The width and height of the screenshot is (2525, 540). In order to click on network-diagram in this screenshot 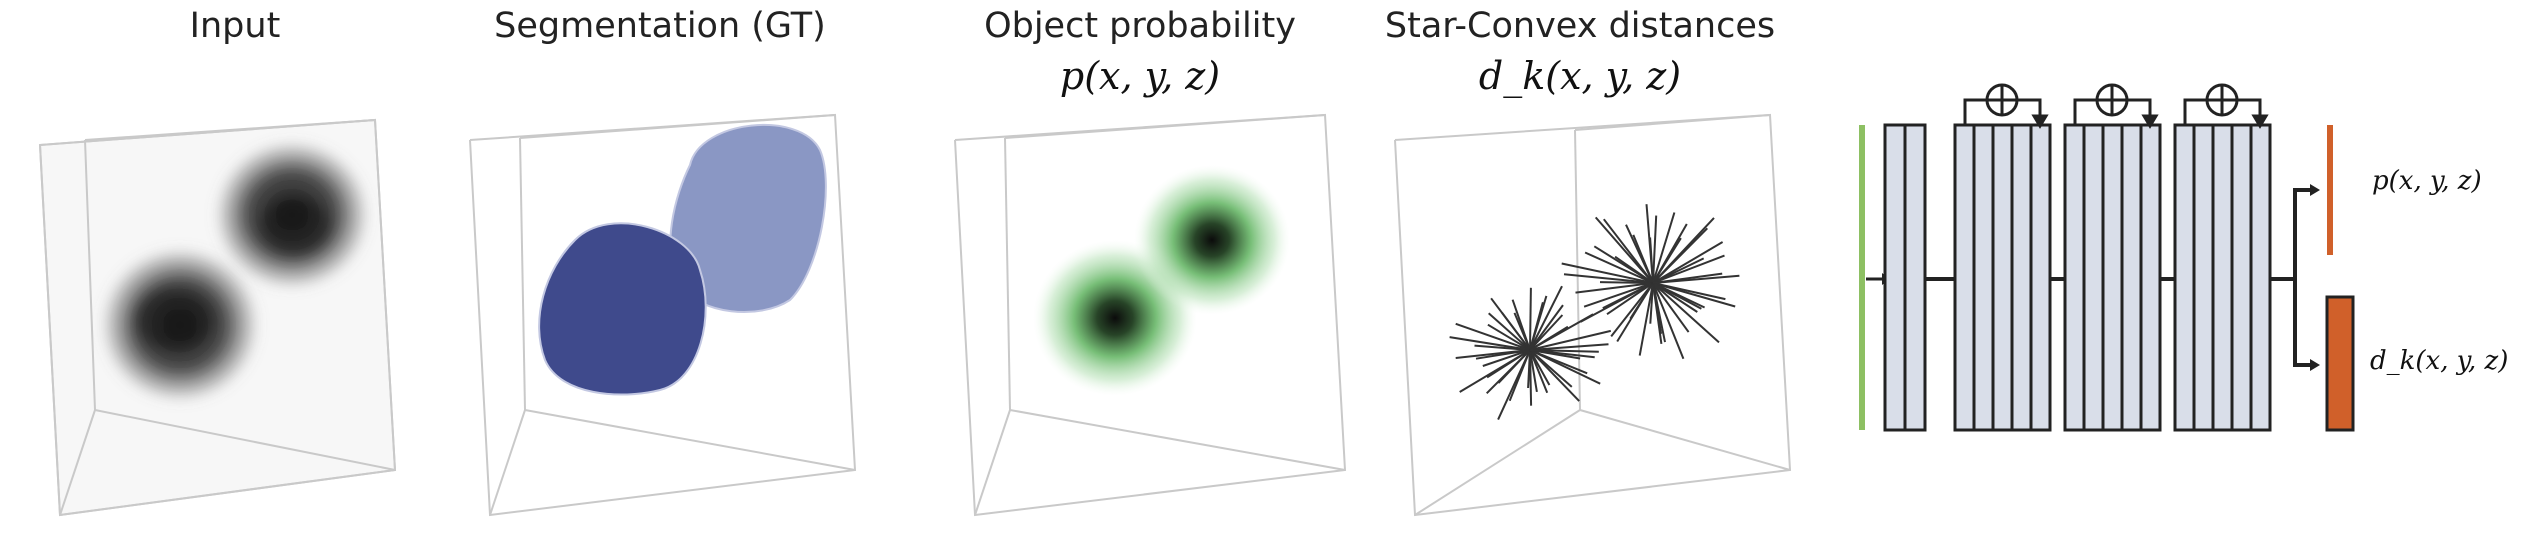, I will do `click(2107, 257)`.